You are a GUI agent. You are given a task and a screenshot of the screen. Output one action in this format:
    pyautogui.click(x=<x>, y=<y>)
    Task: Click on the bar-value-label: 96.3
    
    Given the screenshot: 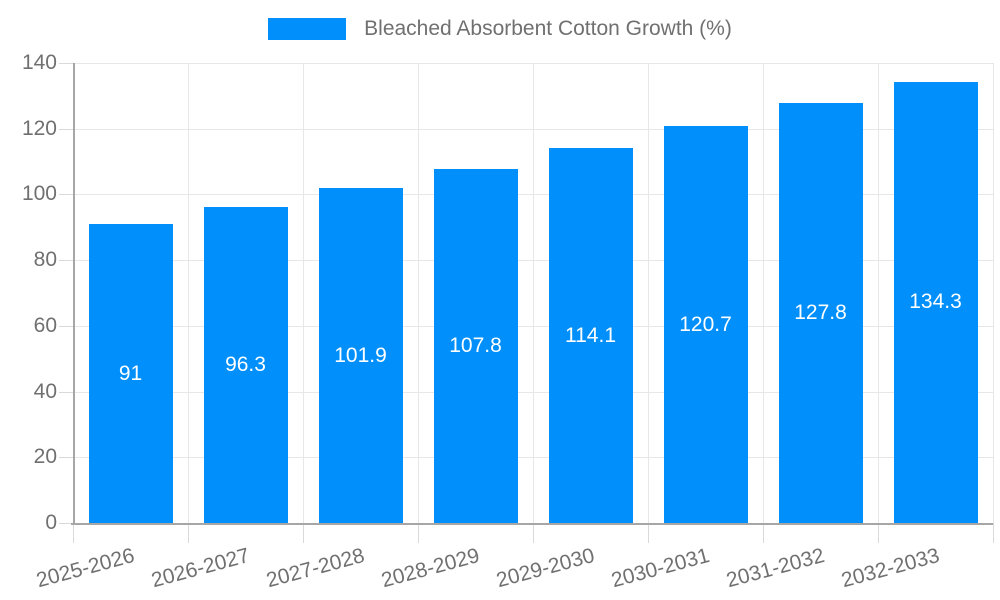 What is the action you would take?
    pyautogui.click(x=245, y=364)
    